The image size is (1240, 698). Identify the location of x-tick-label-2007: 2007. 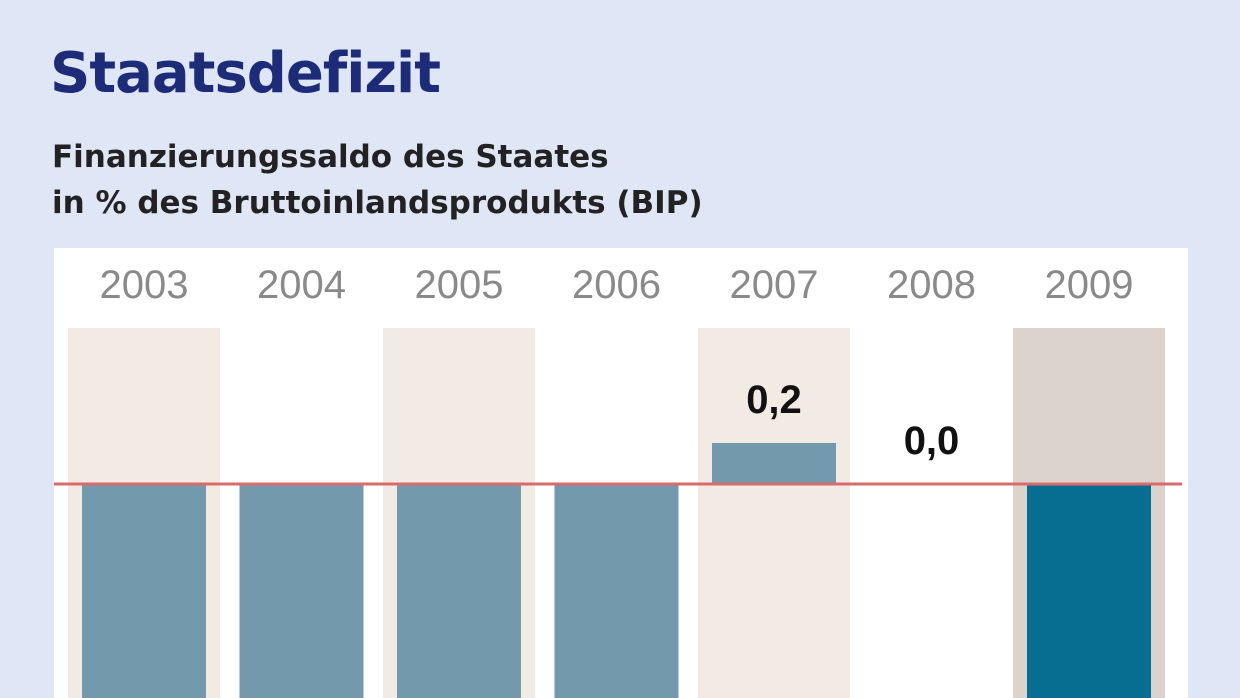
(774, 285).